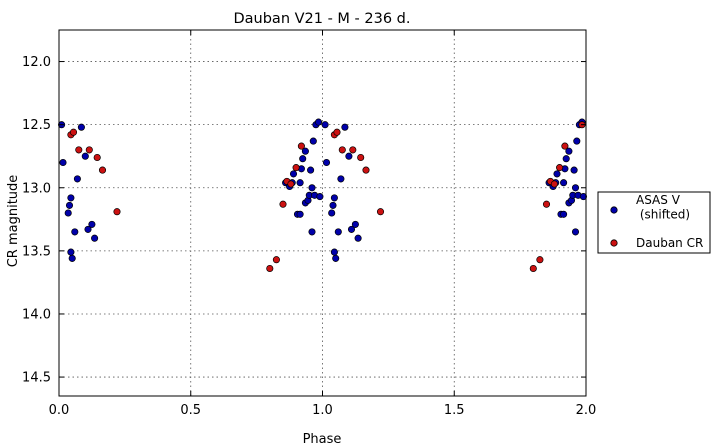  I want to click on x-tick-label: 0.0, so click(59, 410).